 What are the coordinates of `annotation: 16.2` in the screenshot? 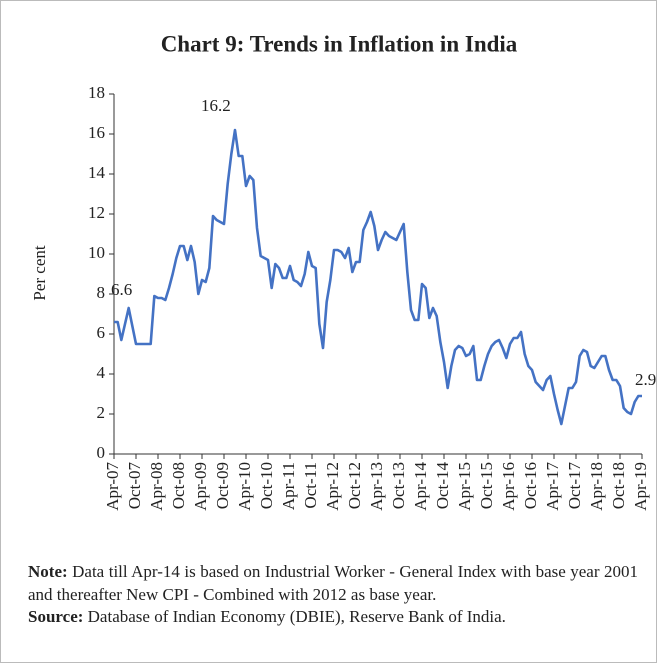 It's located at (216, 105).